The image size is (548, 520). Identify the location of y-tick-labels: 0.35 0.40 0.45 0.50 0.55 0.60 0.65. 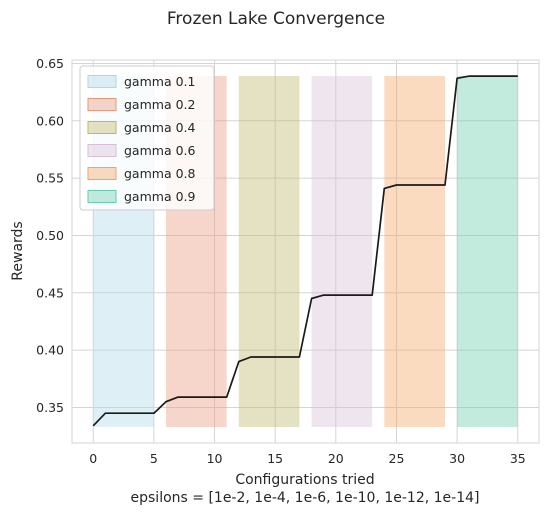
(50, 235).